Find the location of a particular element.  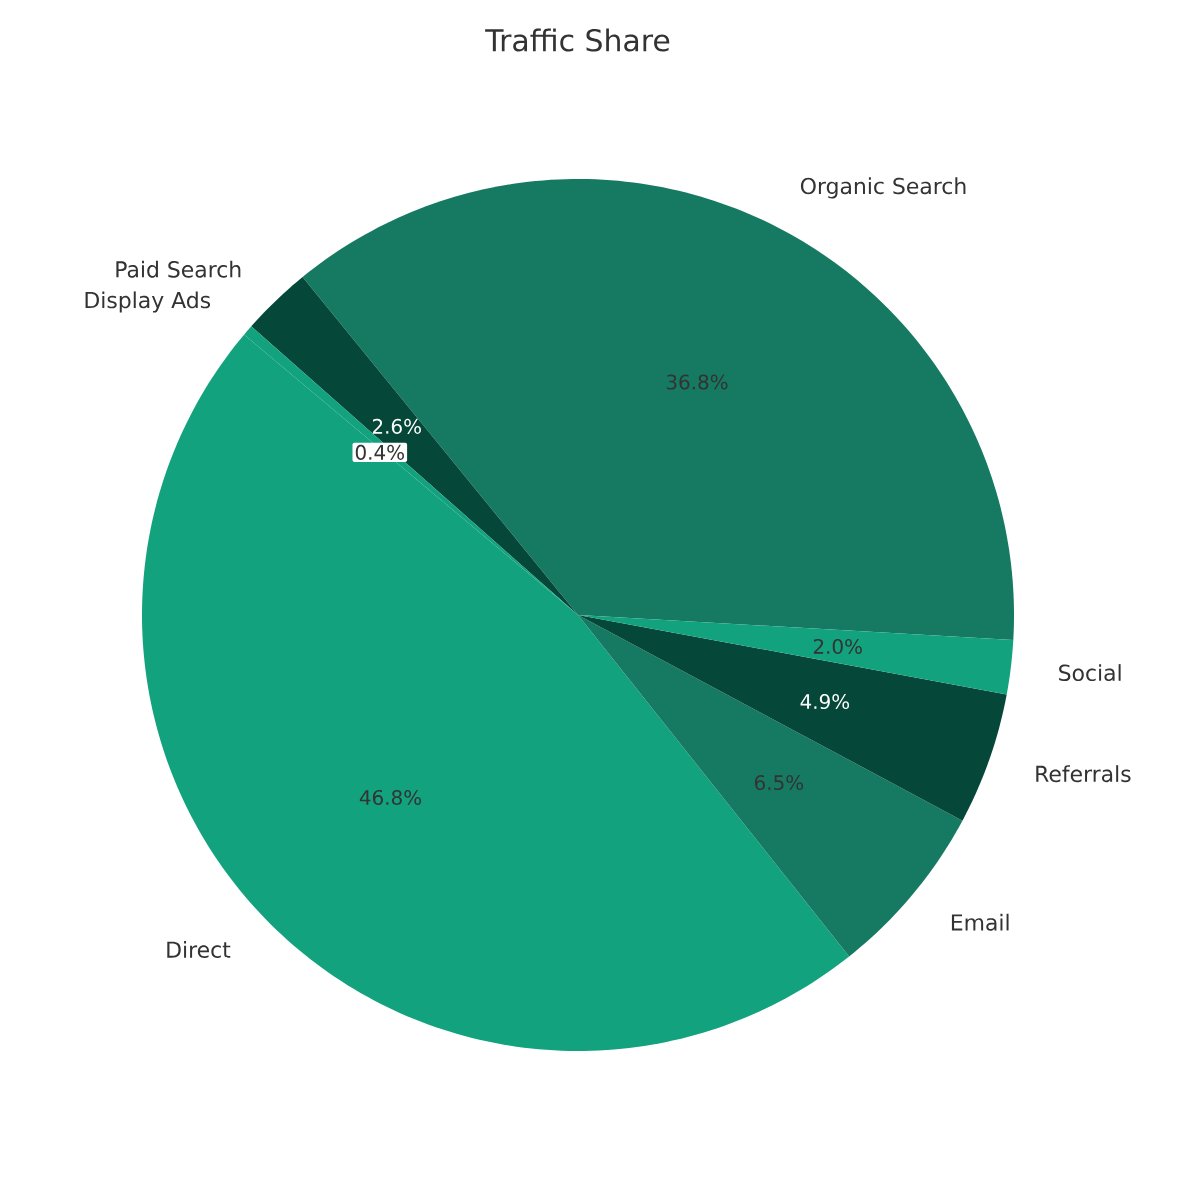

slice-label: Organic Search is located at coordinates (883, 188).